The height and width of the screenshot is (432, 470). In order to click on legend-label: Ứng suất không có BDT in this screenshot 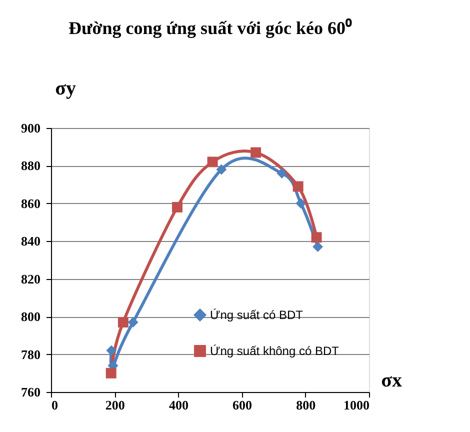, I will do `click(275, 351)`.